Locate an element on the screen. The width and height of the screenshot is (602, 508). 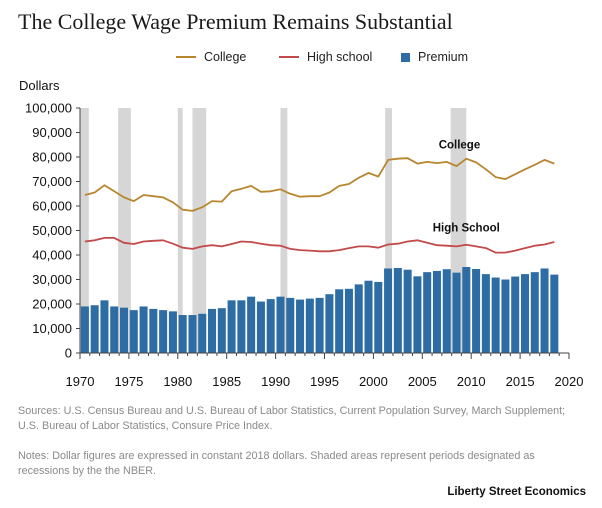
high-school-line is located at coordinates (319, 245).